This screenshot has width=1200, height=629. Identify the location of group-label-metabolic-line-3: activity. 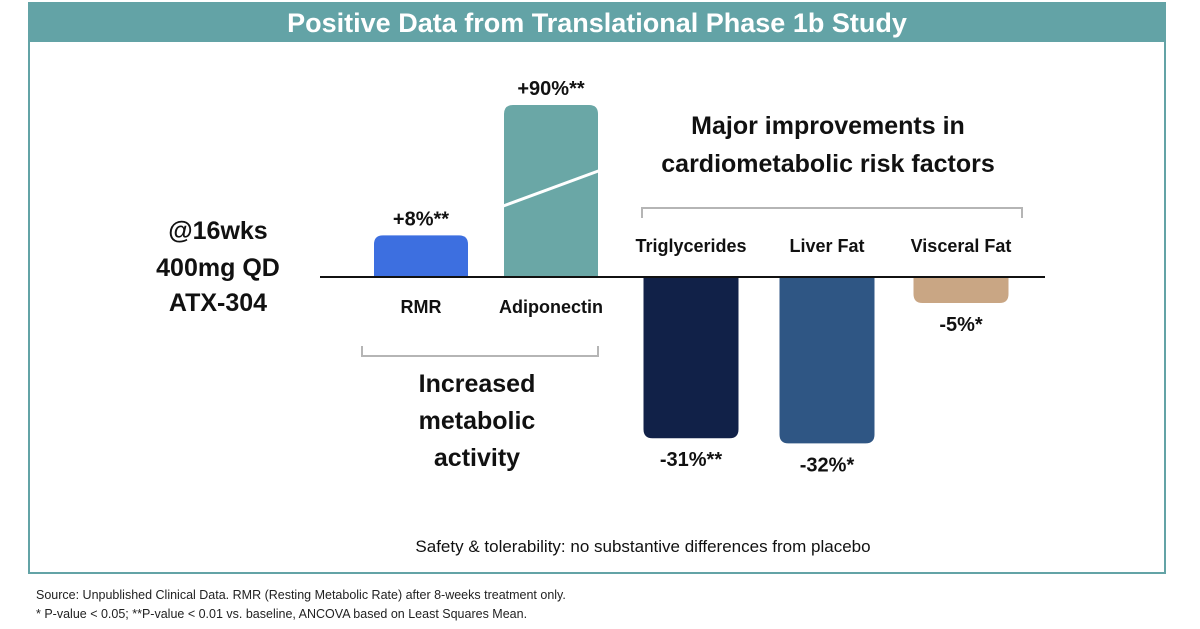
(477, 458).